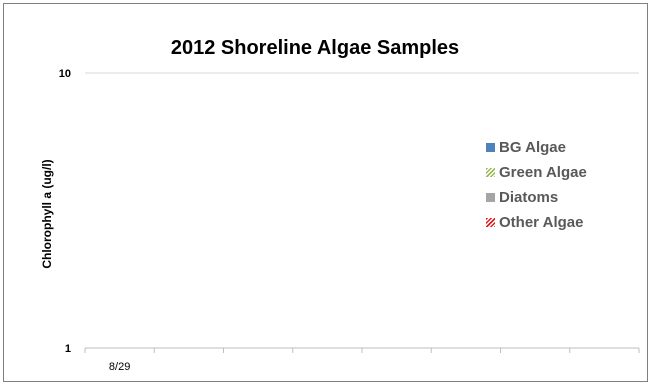 This screenshot has width=652, height=385. What do you see at coordinates (529, 197) in the screenshot?
I see `legend-label: Diatoms` at bounding box center [529, 197].